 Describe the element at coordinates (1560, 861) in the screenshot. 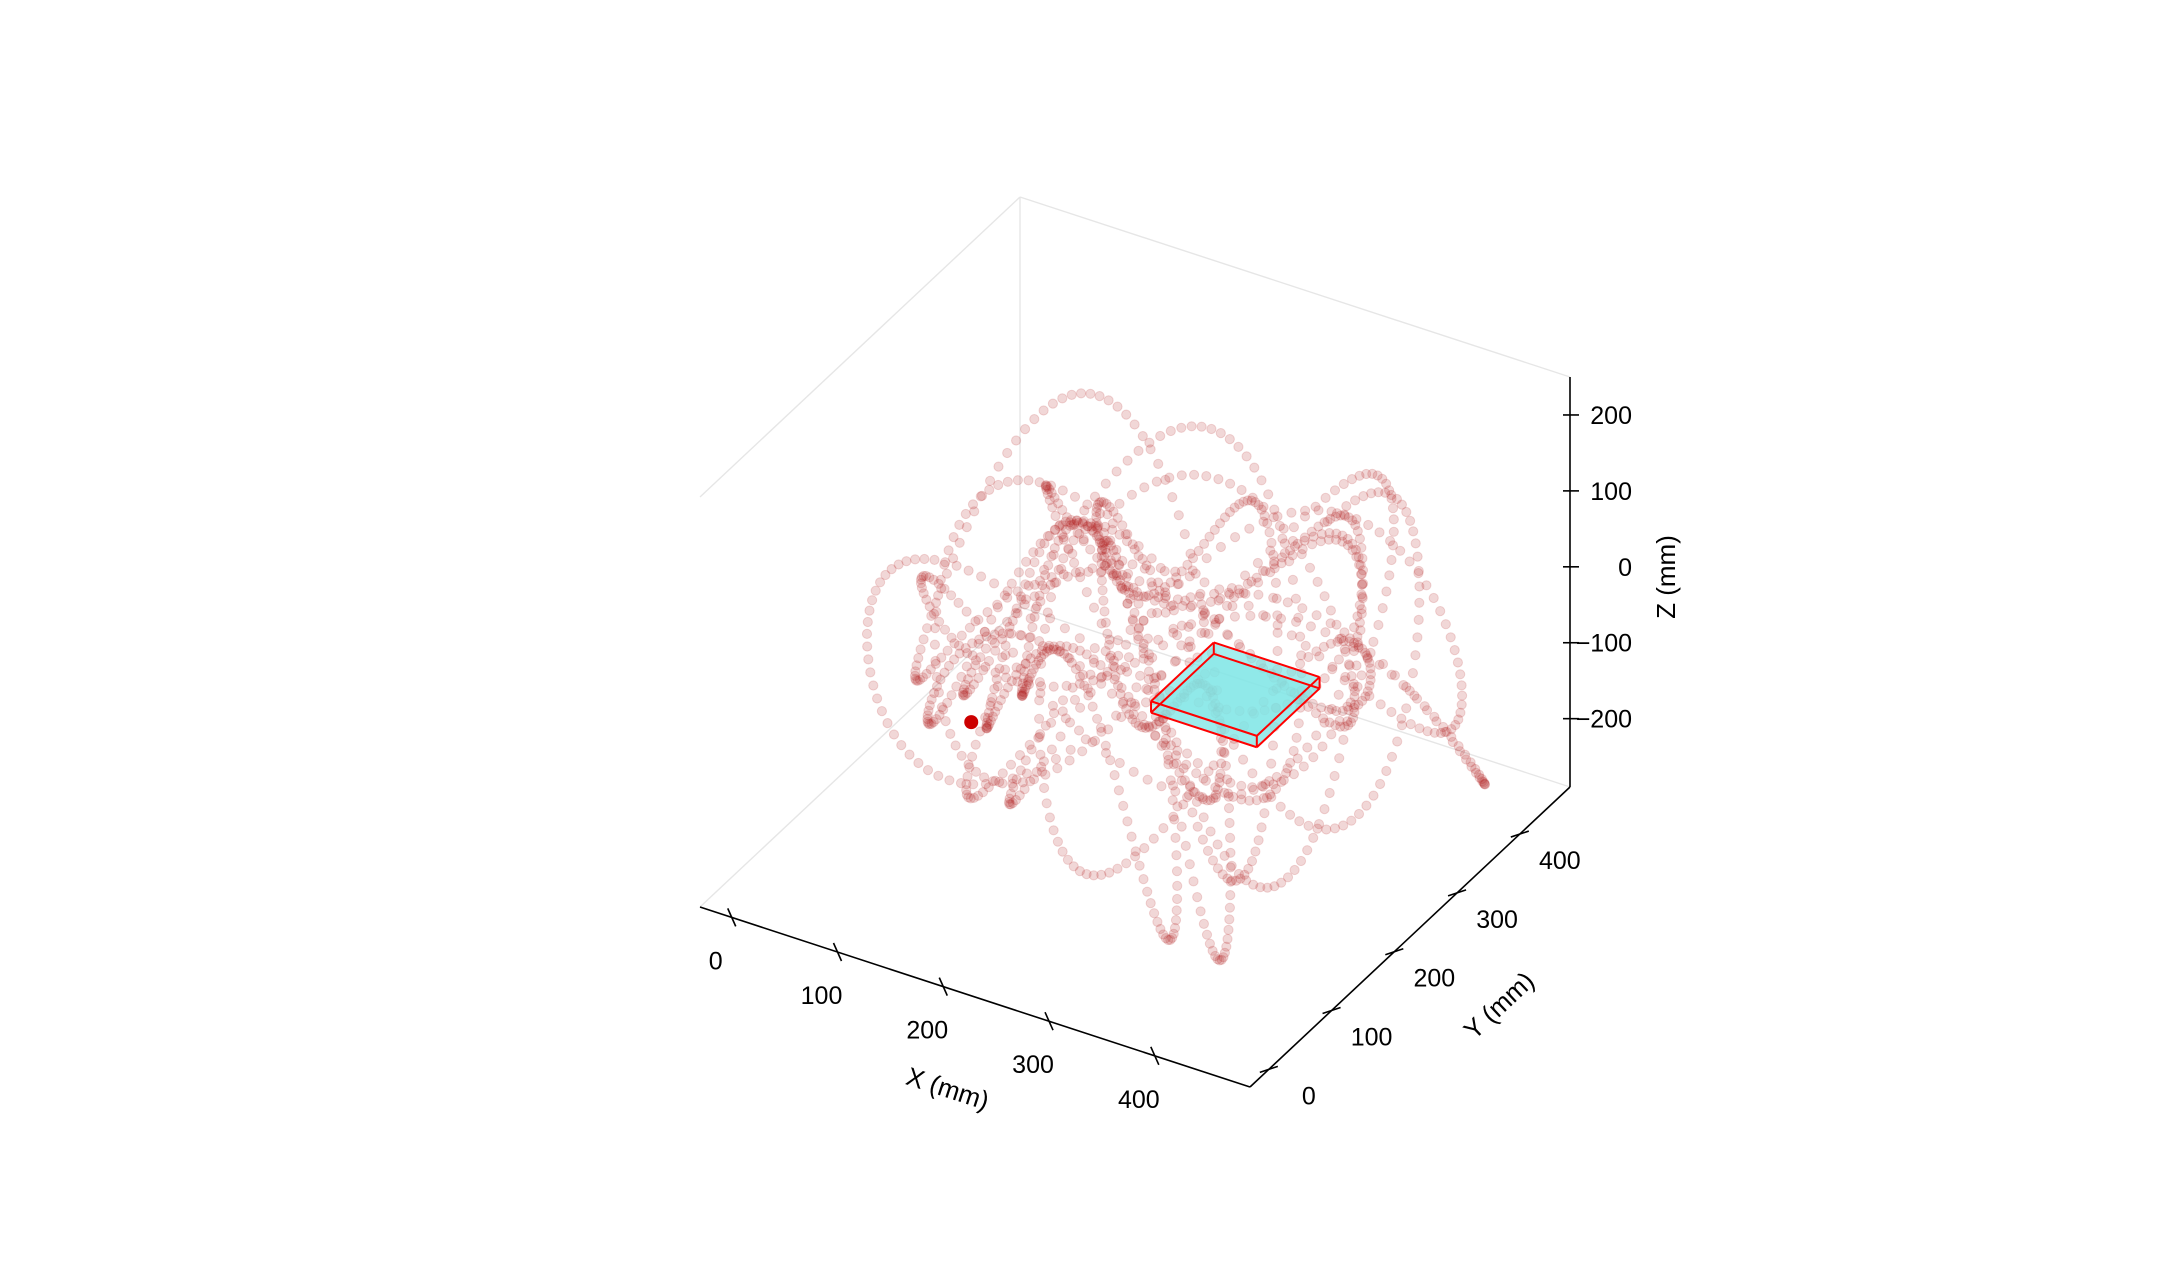

I see `y-tick-label: 400` at that location.